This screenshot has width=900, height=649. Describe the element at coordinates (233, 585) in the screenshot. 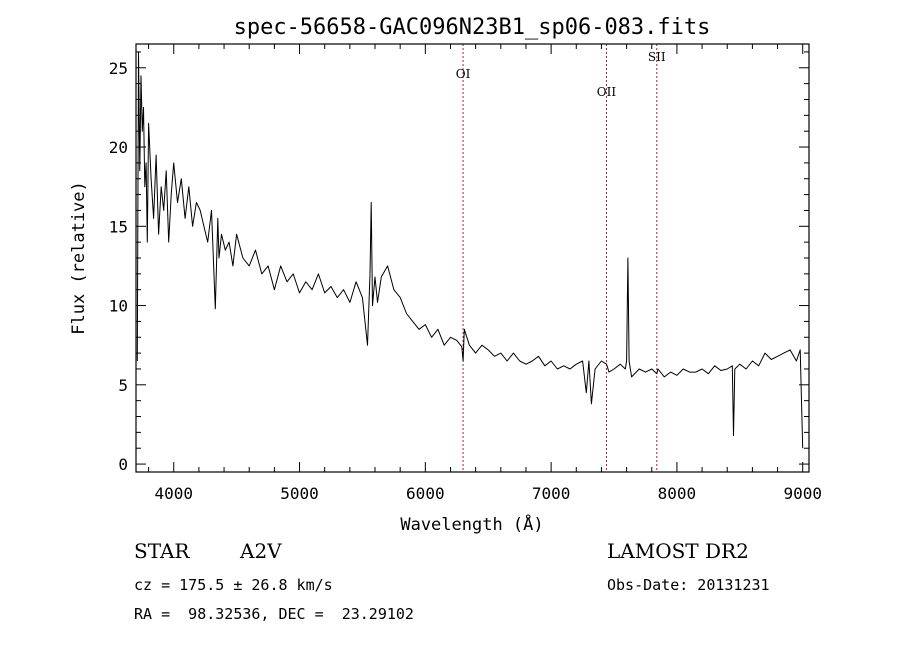

I see `redshift-readout: cz = 175.5 ± 26.8 km/s` at that location.